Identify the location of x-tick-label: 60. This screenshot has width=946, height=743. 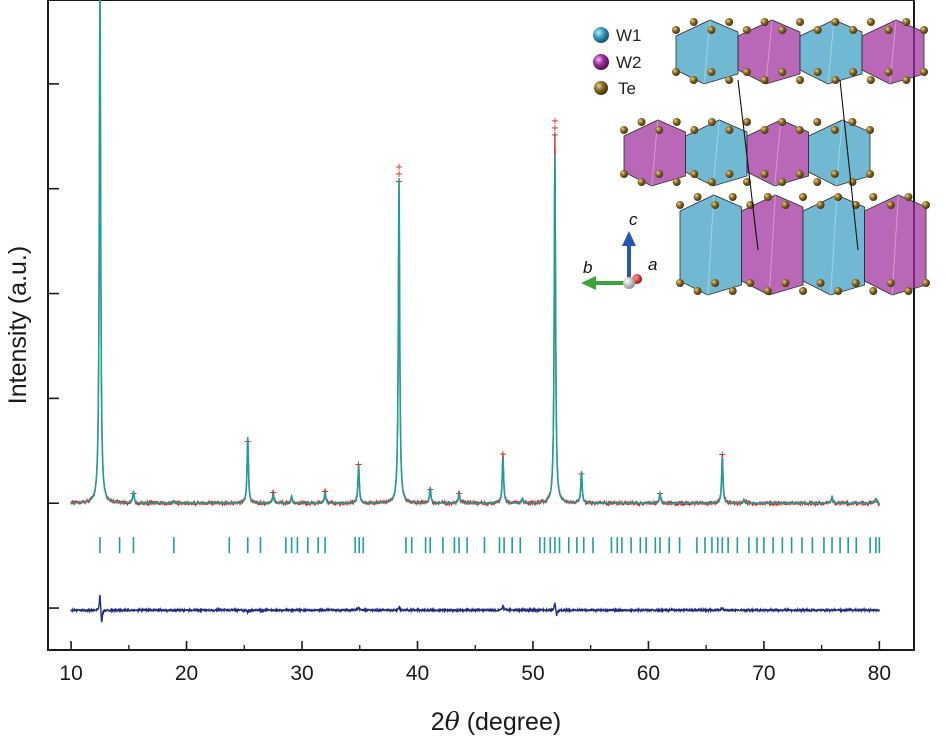
(648, 673).